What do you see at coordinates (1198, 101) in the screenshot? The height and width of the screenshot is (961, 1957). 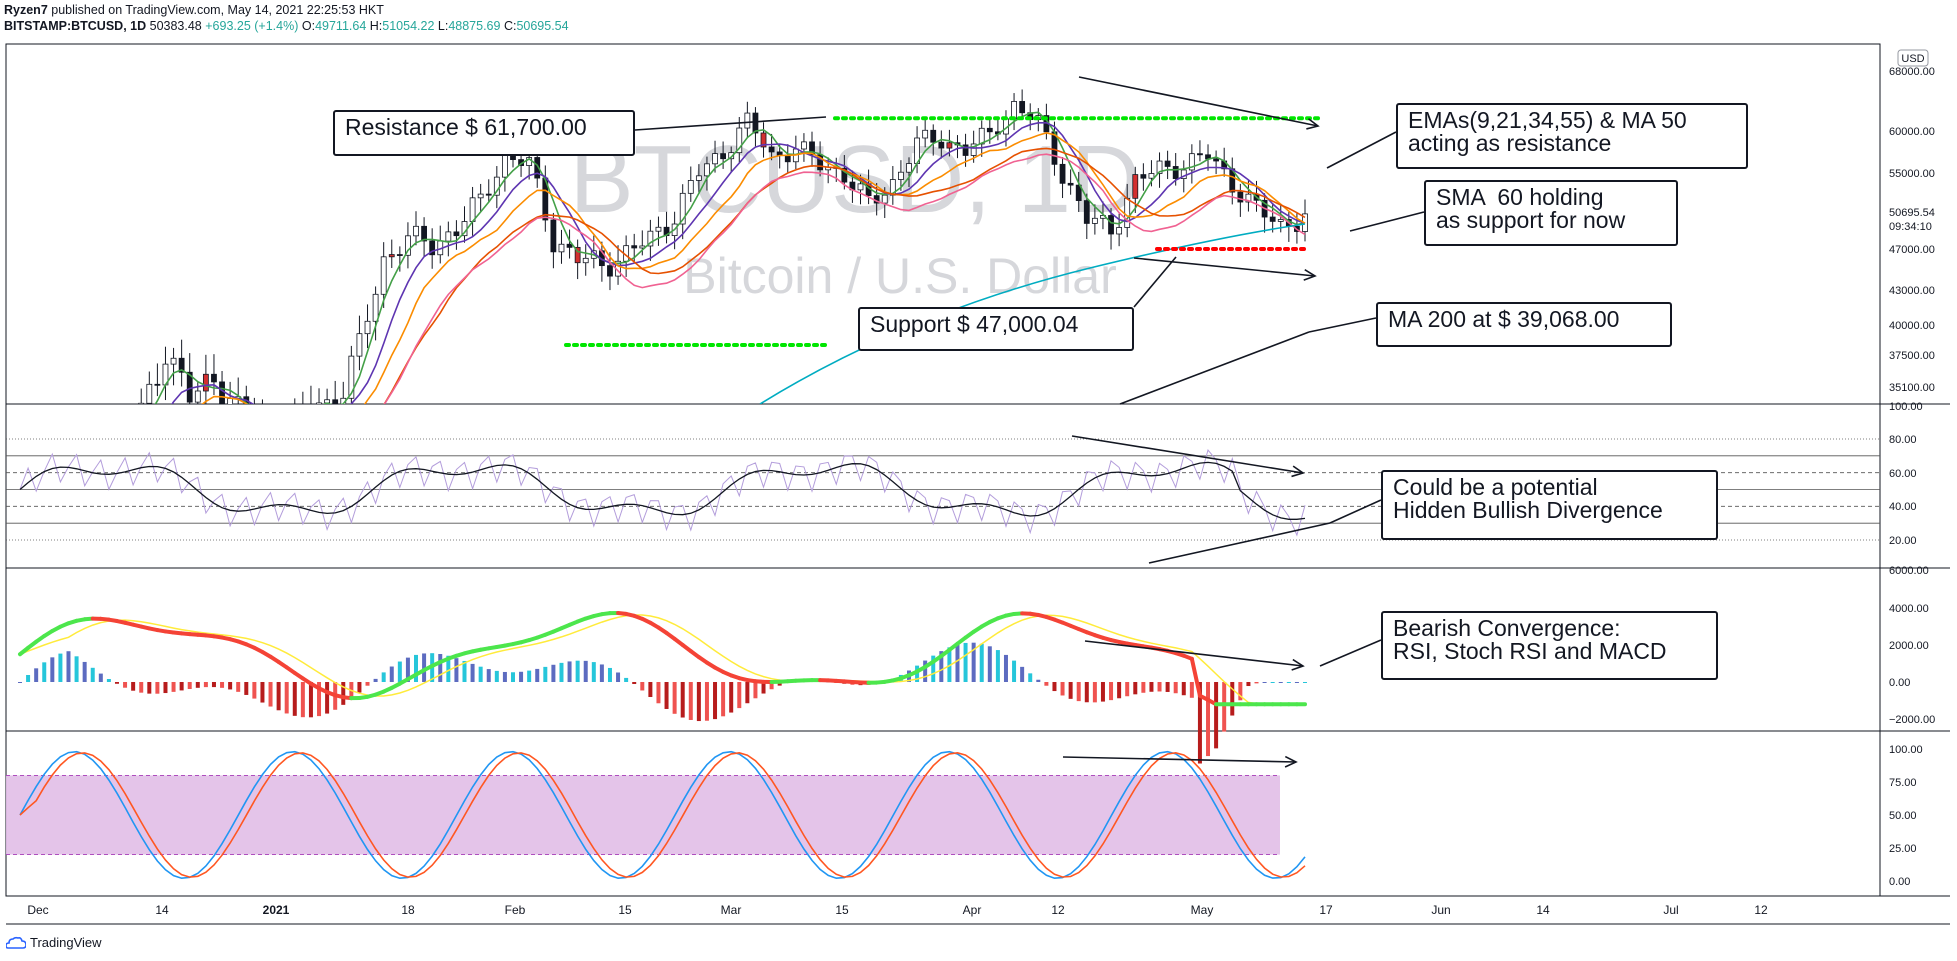 I see `price-top-trendline` at bounding box center [1198, 101].